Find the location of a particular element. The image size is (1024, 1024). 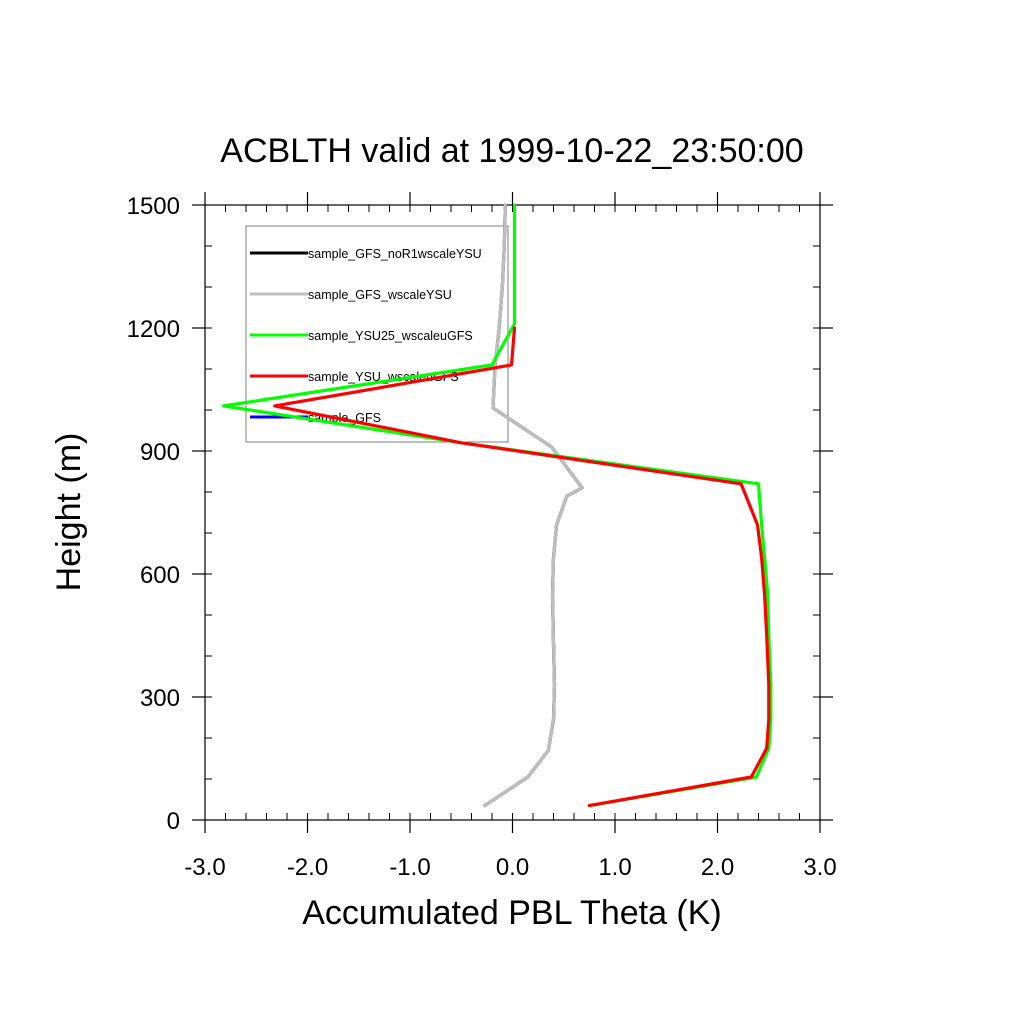

x-tick-label: -1.0 is located at coordinates (409, 867).